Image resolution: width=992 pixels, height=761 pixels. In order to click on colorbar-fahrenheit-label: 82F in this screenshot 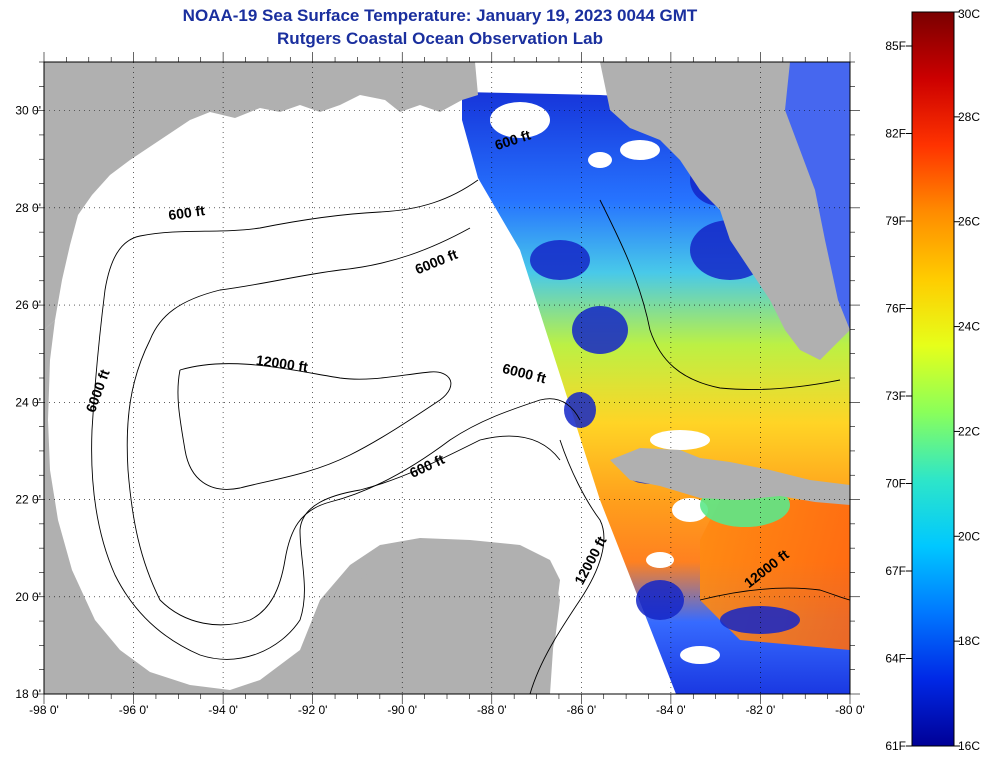, I will do `click(895, 134)`.